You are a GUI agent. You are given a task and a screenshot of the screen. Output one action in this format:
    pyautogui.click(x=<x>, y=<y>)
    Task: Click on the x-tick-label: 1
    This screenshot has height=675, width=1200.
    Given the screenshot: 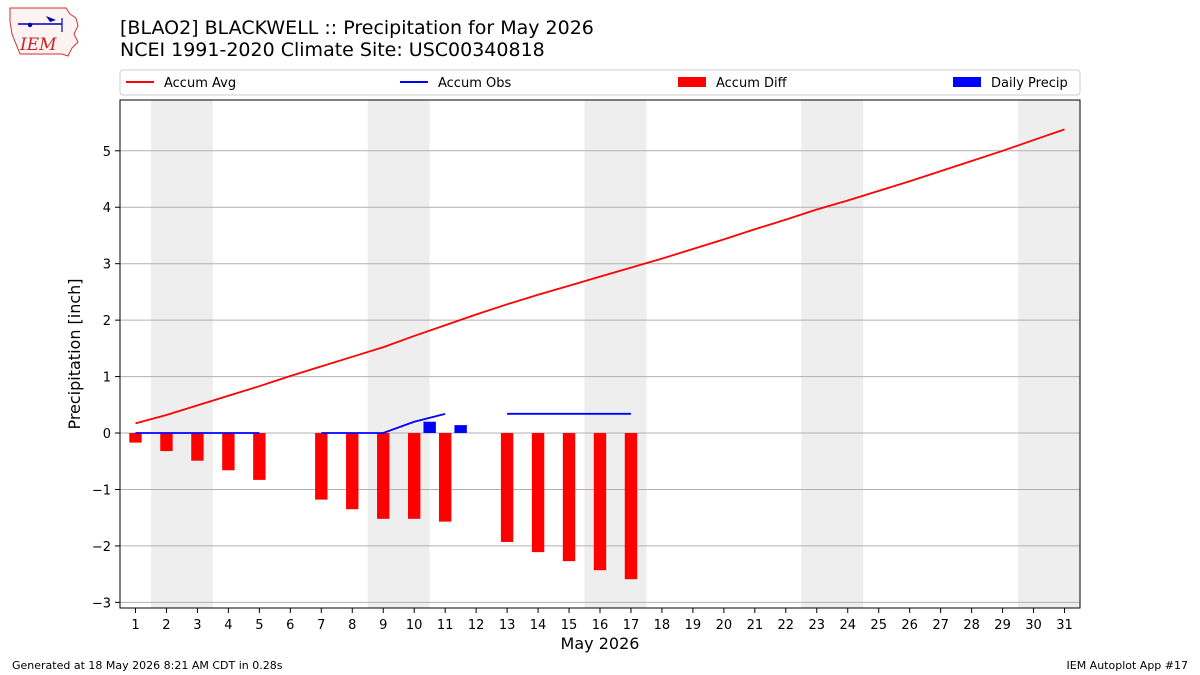 What is the action you would take?
    pyautogui.click(x=135, y=625)
    